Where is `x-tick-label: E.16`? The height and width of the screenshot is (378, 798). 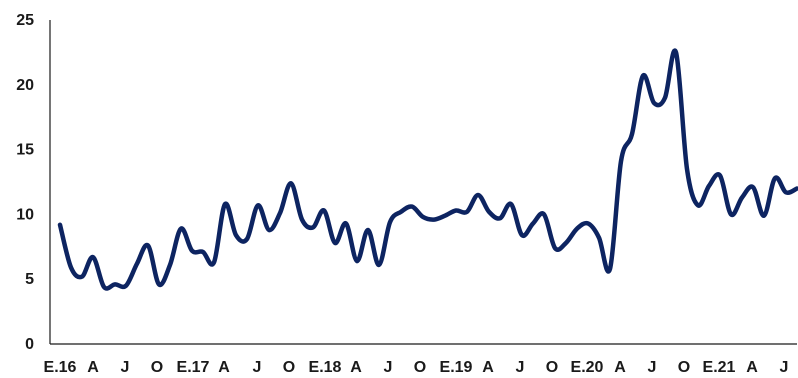 x-tick-label: E.16 is located at coordinates (60, 367).